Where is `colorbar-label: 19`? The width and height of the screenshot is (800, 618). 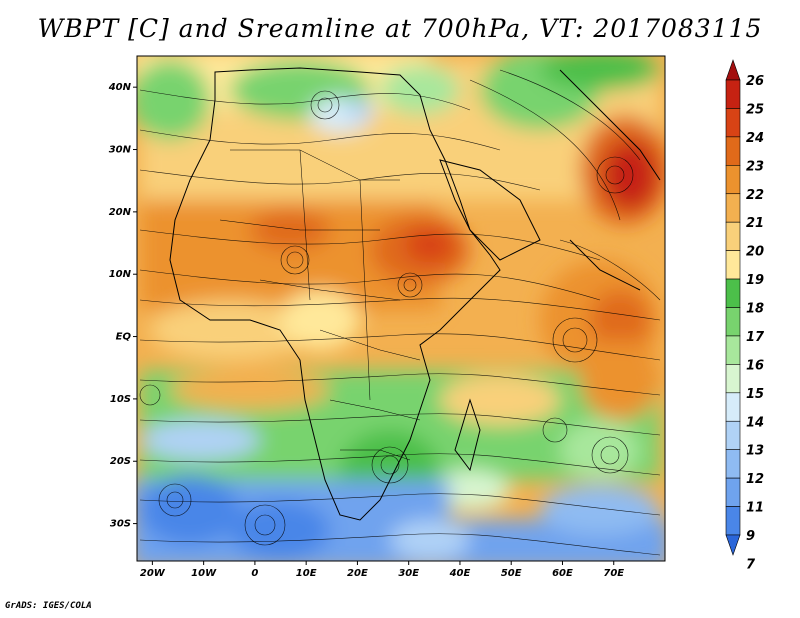
colorbar-label: 19 is located at coordinates (755, 280).